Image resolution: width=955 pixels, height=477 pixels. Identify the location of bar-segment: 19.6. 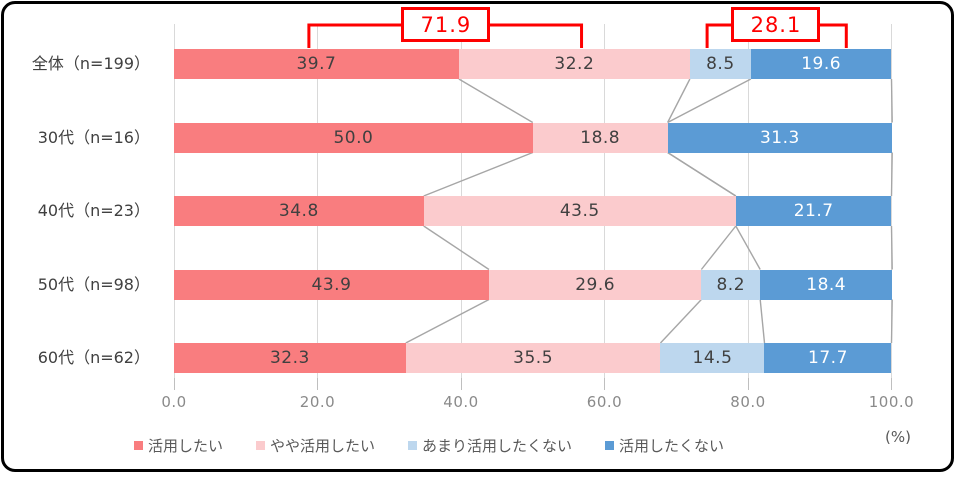
(821, 64).